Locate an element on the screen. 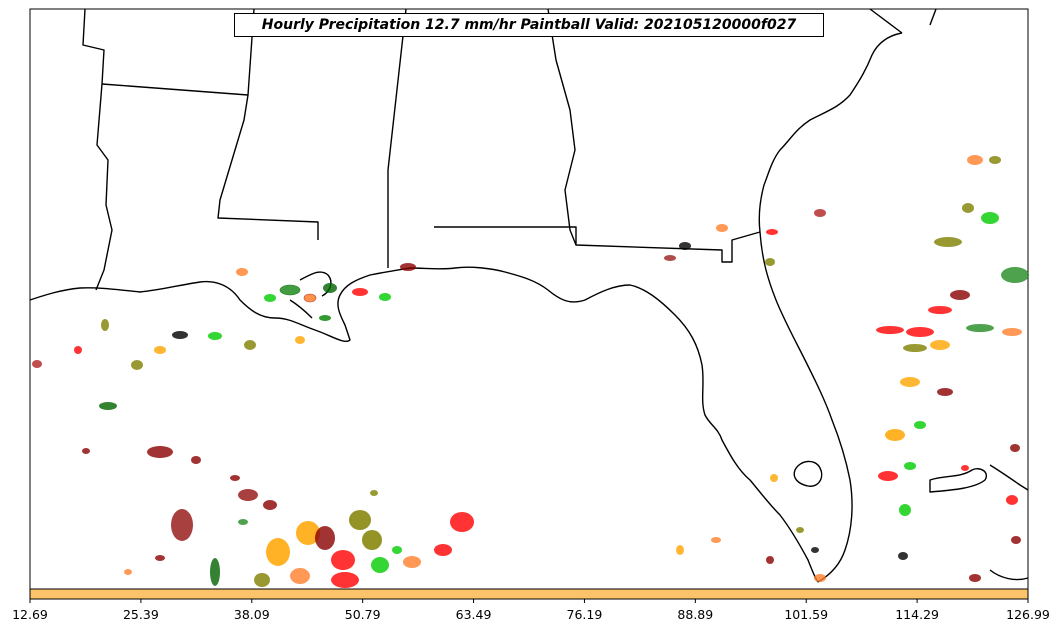  colorbar-tick-label: 12.69 is located at coordinates (30, 614).